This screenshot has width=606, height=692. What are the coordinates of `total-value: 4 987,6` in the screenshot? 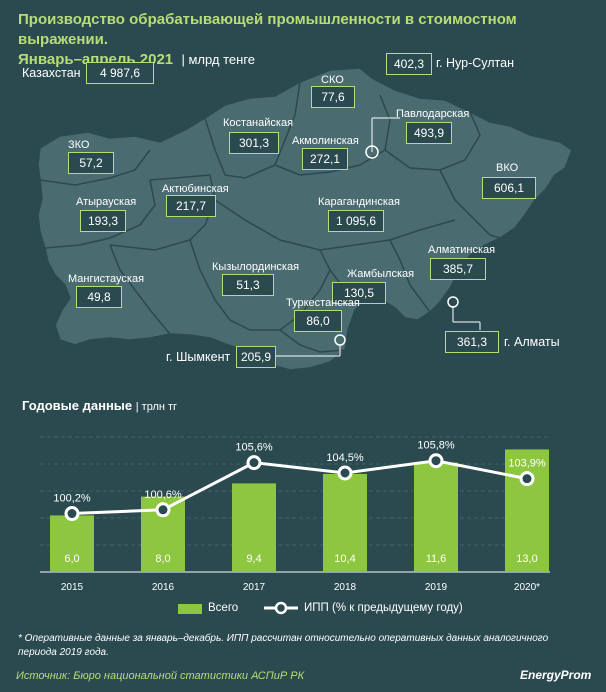 It's located at (120, 73).